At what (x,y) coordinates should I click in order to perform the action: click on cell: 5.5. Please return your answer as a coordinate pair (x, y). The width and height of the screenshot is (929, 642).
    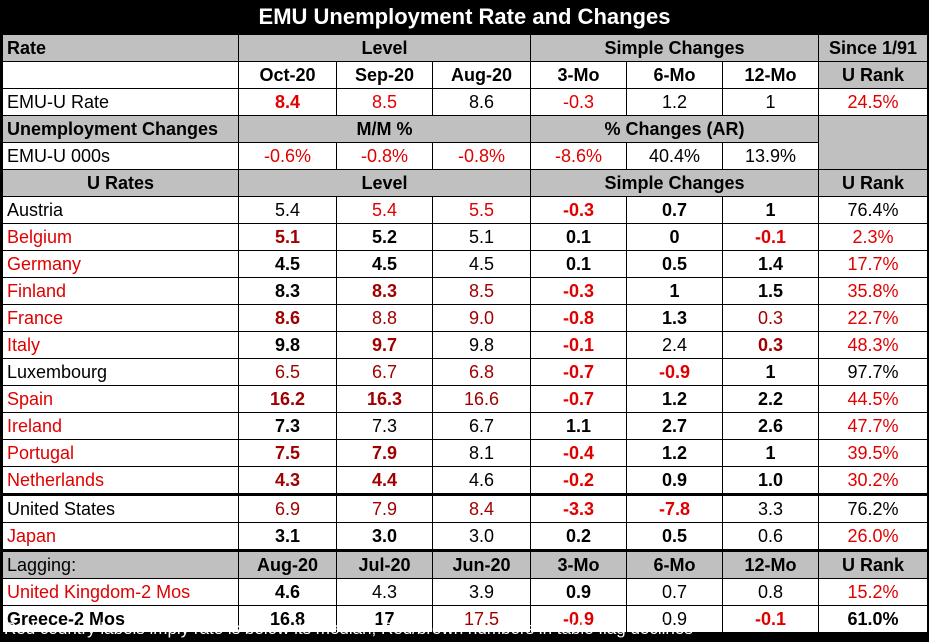
    Looking at the image, I should click on (481, 210).